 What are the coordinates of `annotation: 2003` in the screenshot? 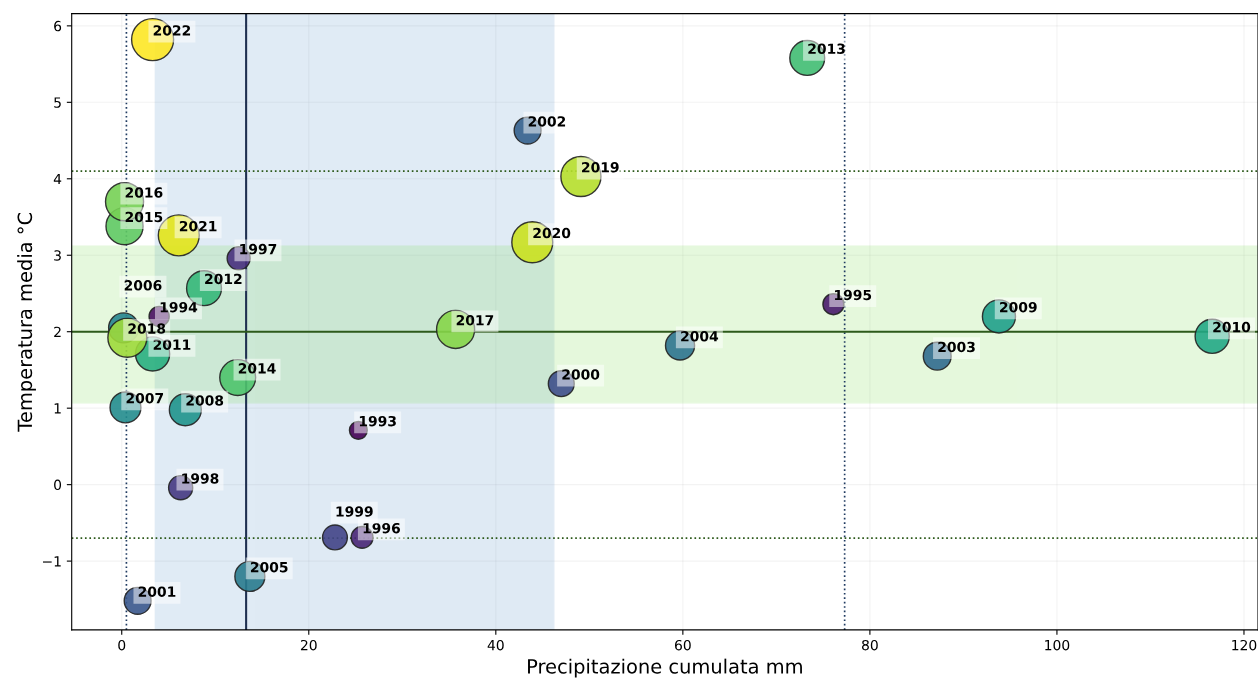 It's located at (956, 347).